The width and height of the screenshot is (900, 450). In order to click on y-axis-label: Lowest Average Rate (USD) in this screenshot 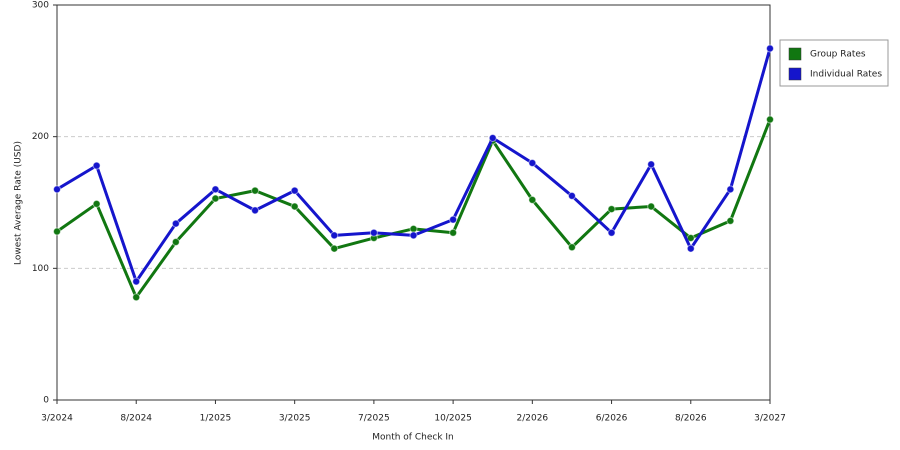, I will do `click(19, 203)`.